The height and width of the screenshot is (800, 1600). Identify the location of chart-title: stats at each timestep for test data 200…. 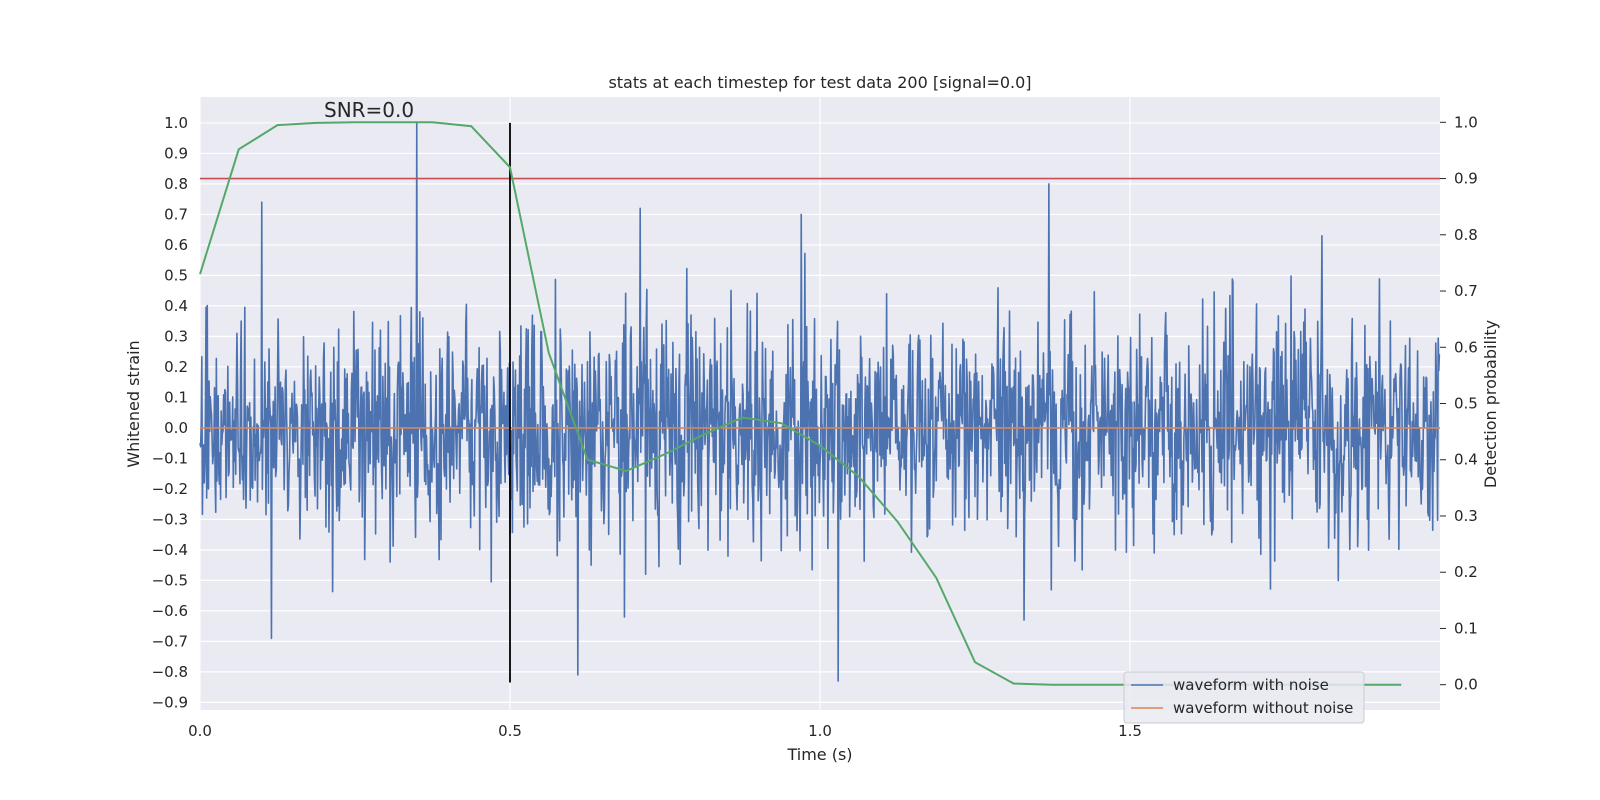
(819, 82).